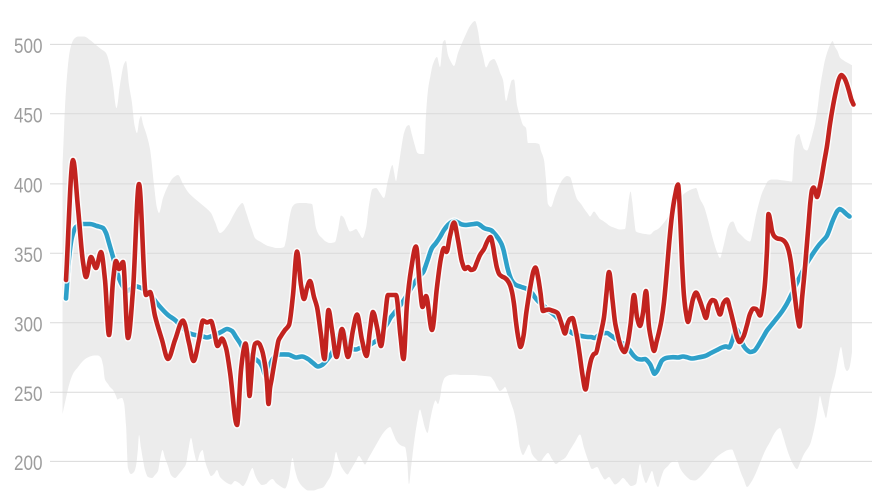  Describe the element at coordinates (28, 255) in the screenshot. I see `svg-text: 350` at that location.